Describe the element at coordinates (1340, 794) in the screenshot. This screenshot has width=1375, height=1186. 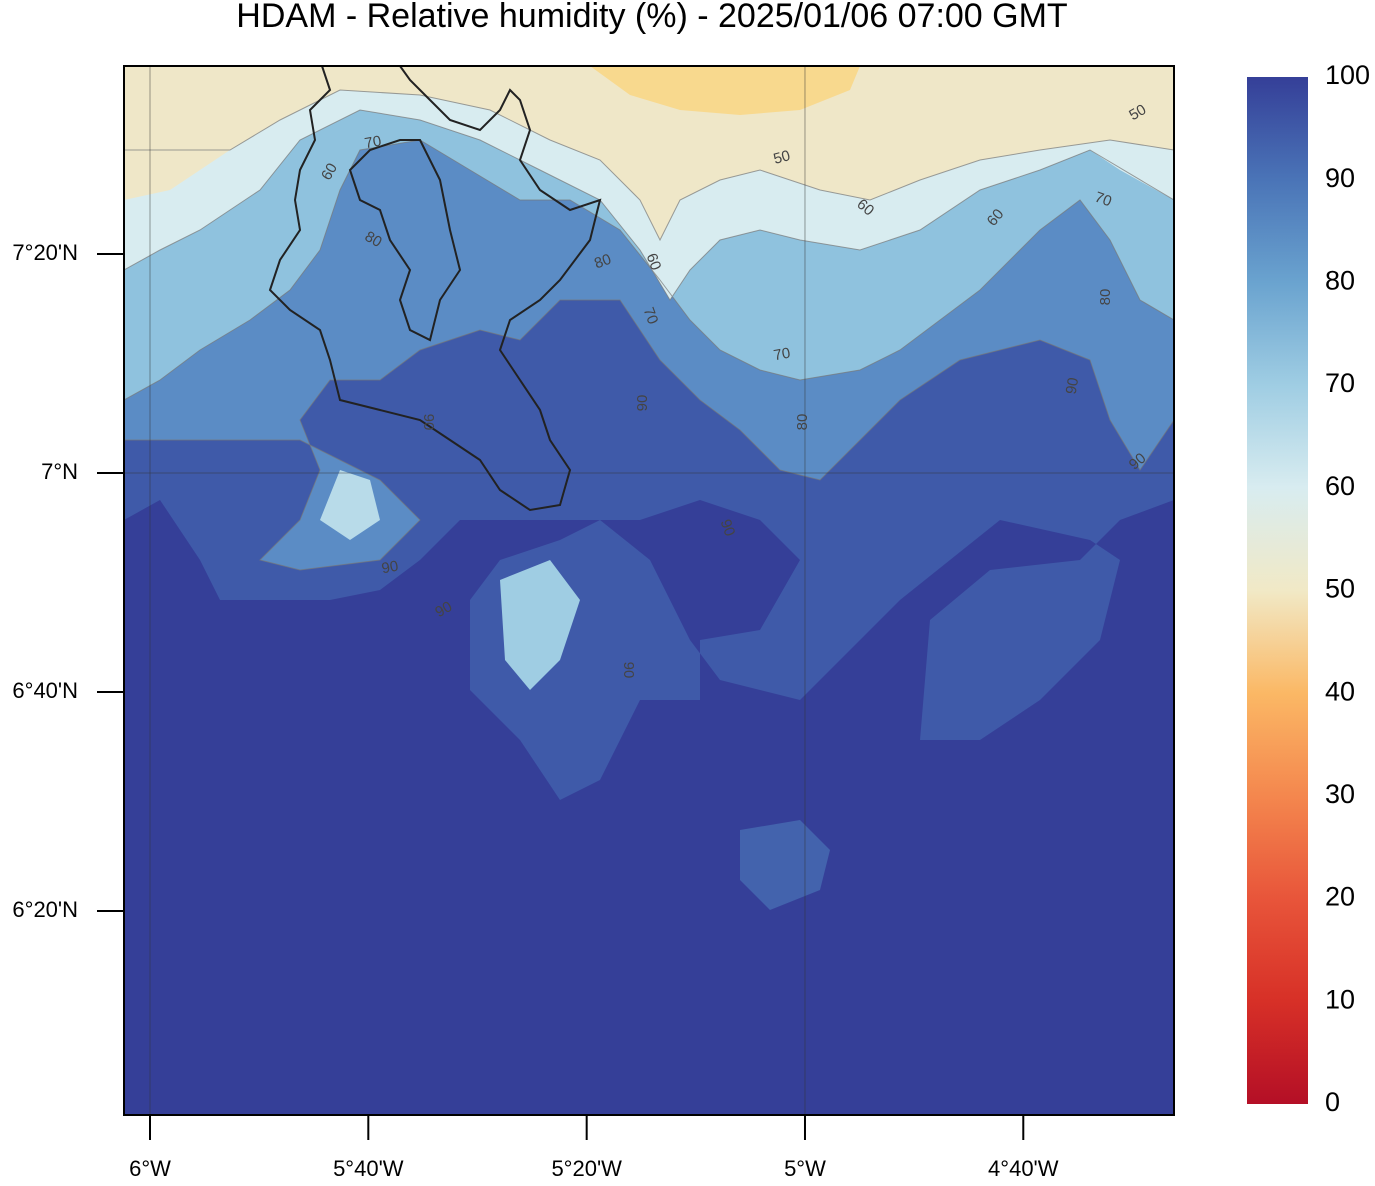
I see `colorbar-tick-label: 30` at that location.